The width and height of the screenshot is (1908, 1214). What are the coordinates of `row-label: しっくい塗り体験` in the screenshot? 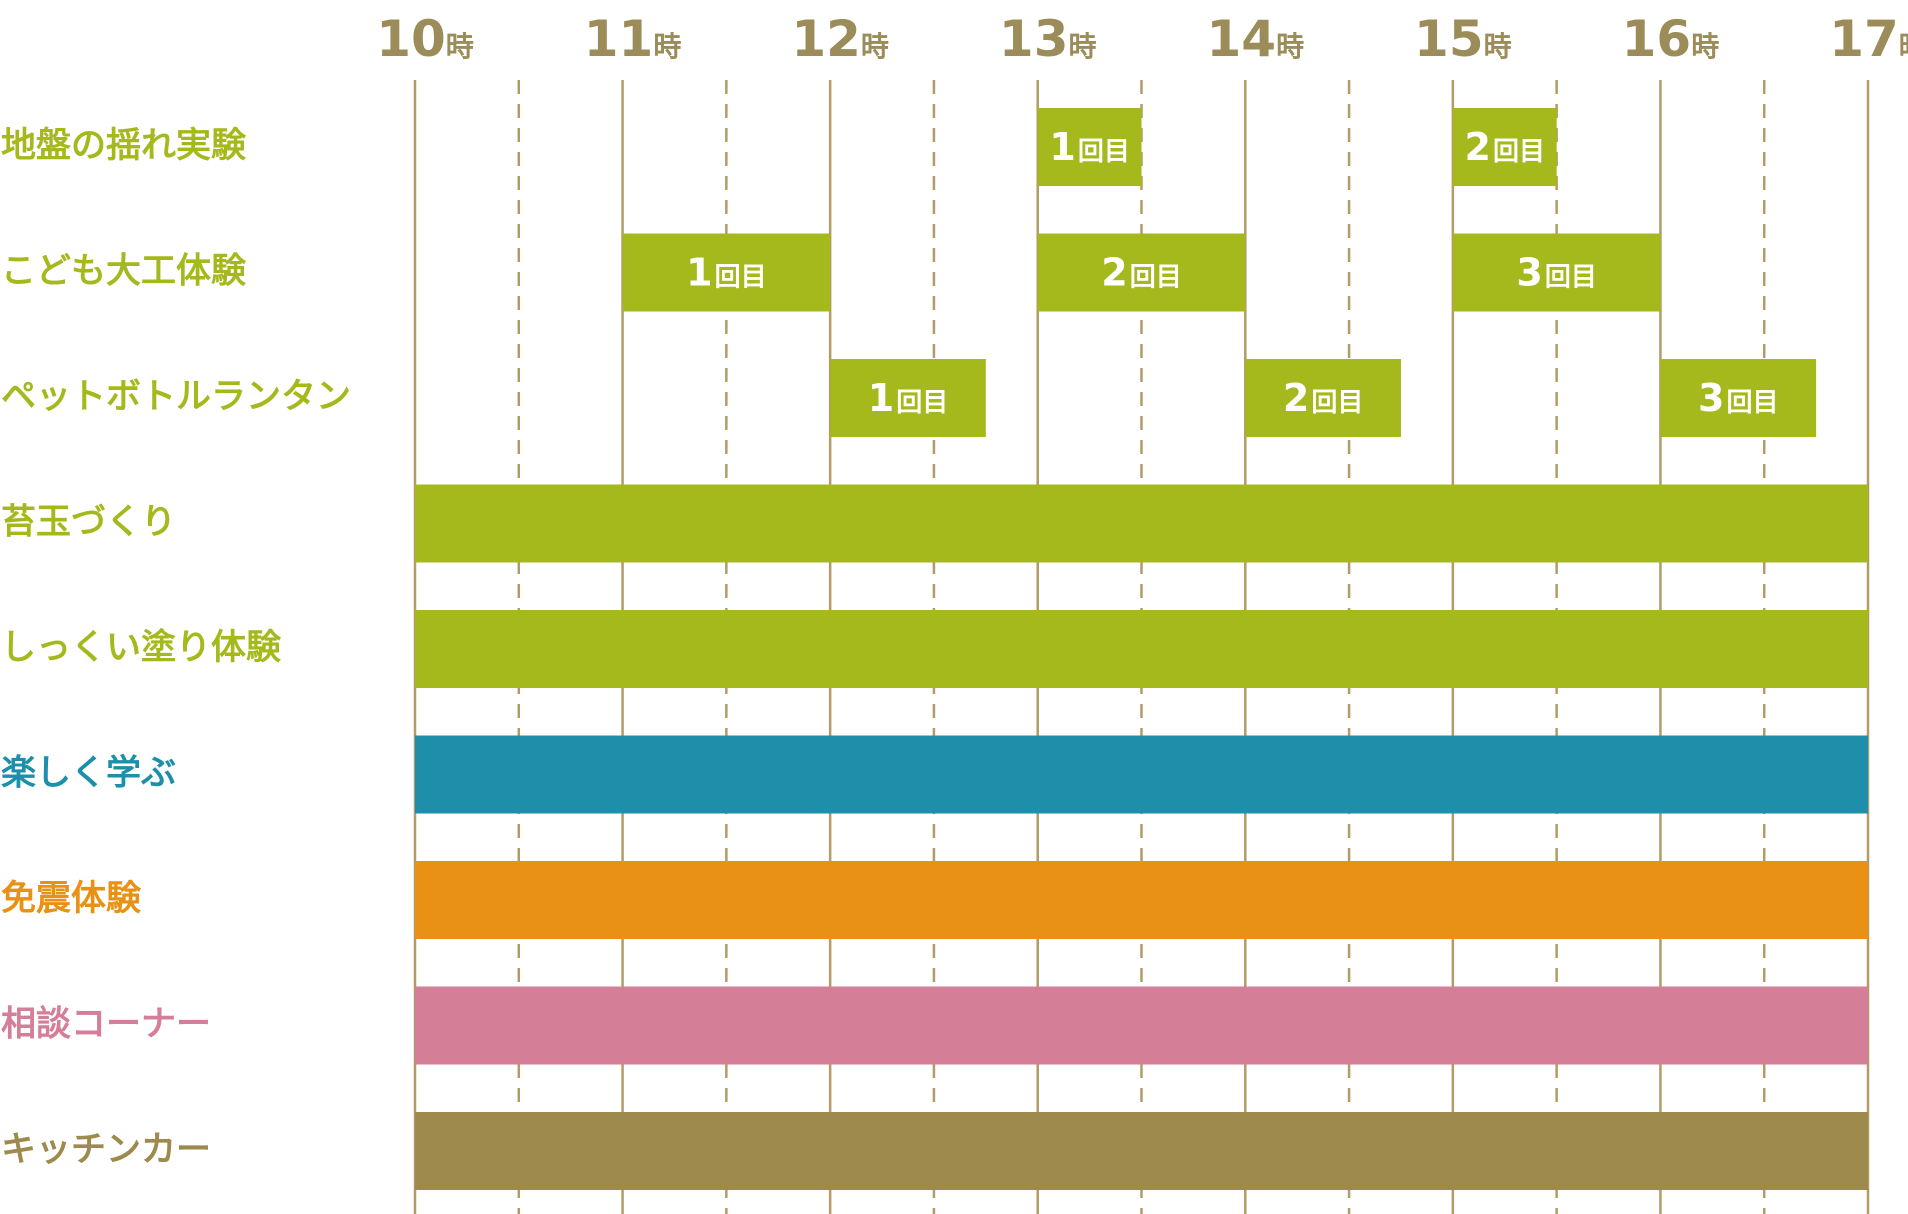 It's located at (141, 647).